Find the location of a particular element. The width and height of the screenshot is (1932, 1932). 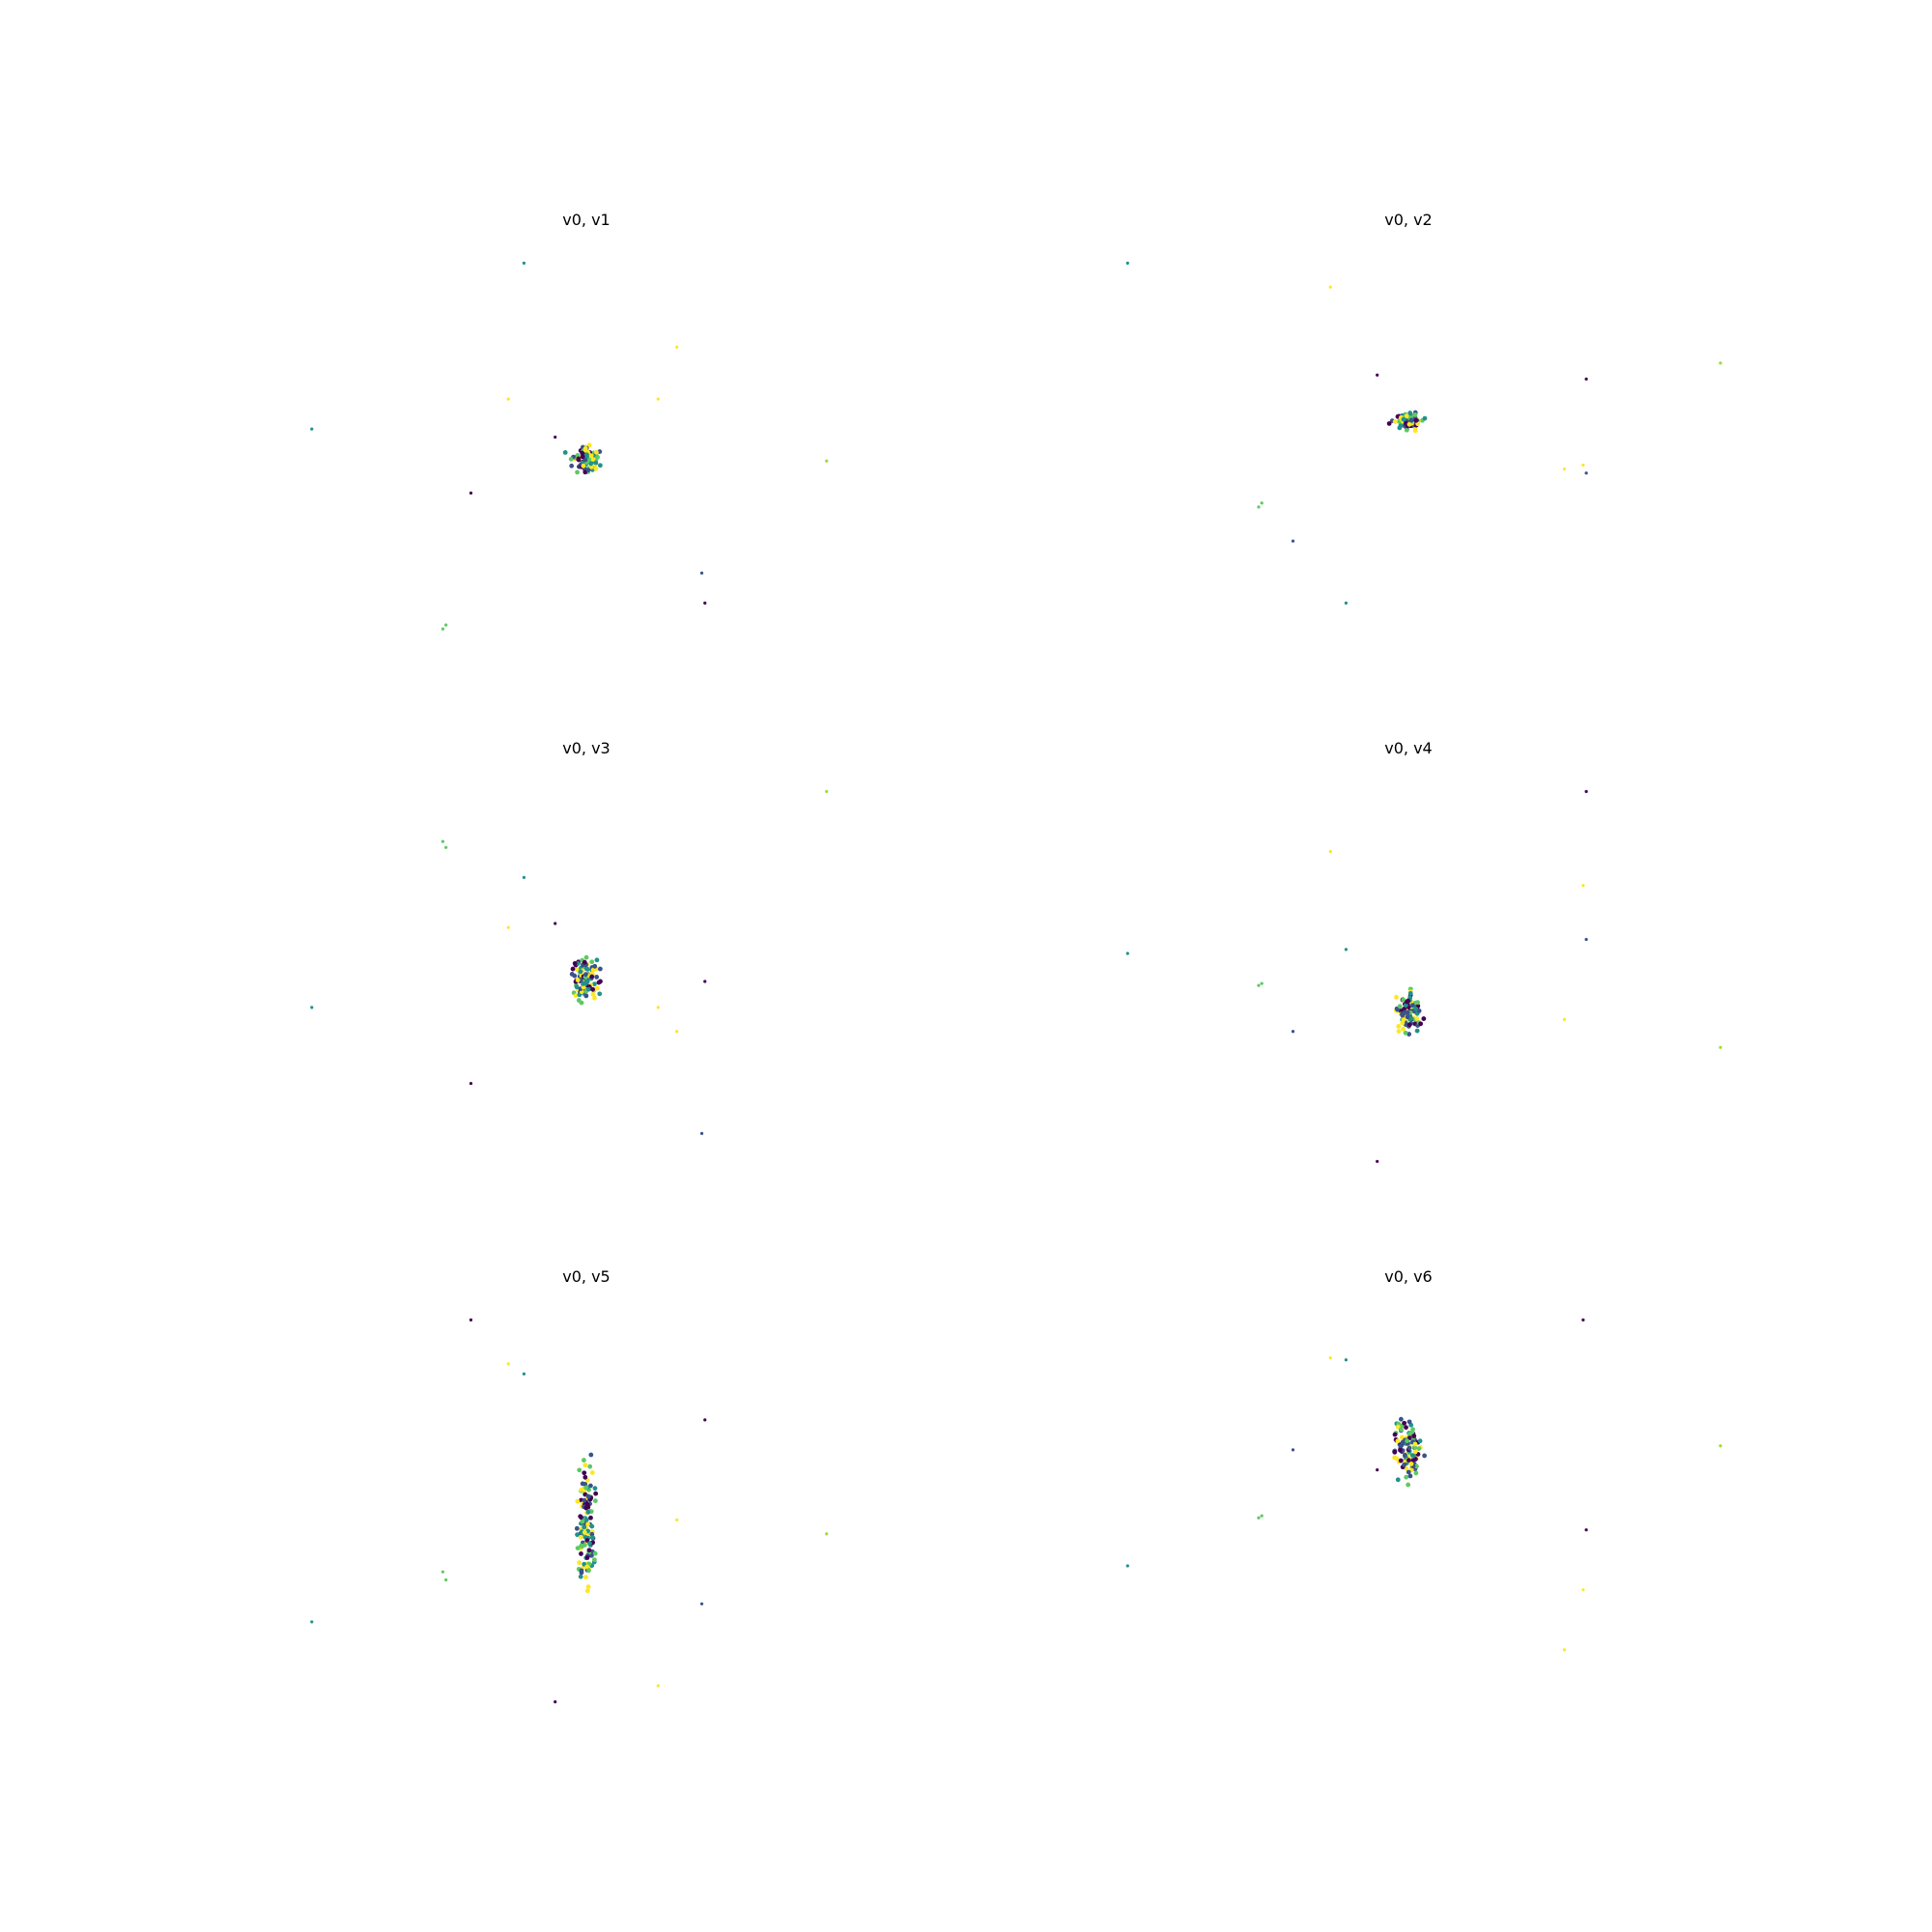

panel-v0-v3: v0, v3 is located at coordinates (569, 937).